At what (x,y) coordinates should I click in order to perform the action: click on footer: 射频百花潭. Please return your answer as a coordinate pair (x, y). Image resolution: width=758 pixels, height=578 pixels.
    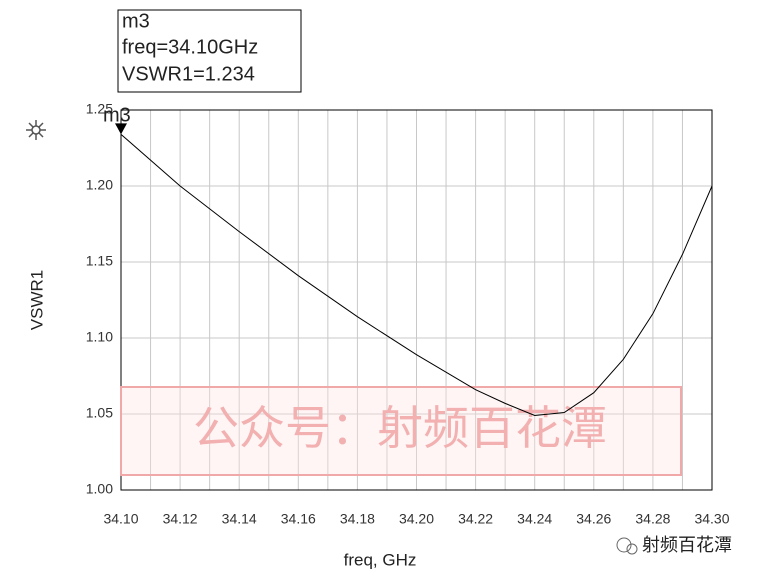
    Looking at the image, I should click on (674, 545).